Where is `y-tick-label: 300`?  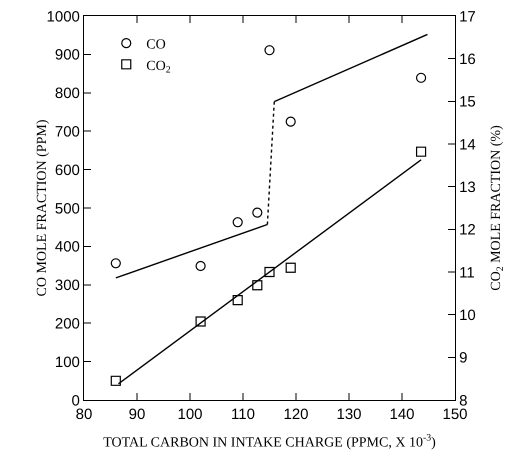
y-tick-label: 300 is located at coordinates (67, 285).